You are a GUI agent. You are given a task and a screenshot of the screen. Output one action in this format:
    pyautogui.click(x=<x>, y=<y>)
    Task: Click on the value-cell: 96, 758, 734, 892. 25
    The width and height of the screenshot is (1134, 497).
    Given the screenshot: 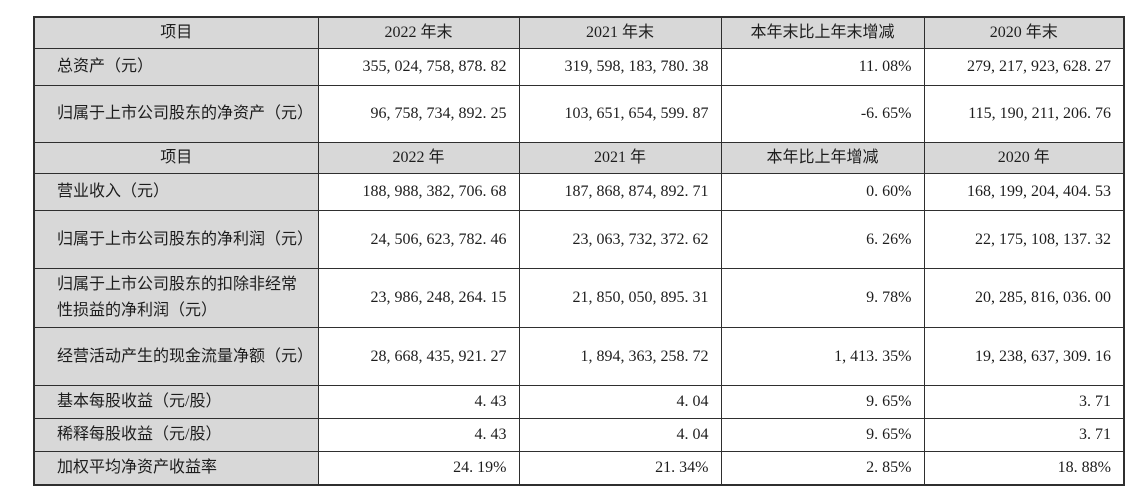 What is the action you would take?
    pyautogui.click(x=418, y=114)
    